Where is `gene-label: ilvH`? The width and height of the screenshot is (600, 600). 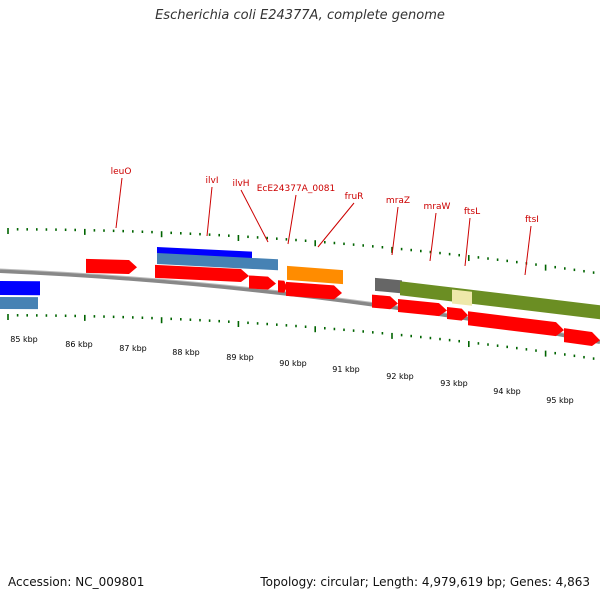
gene-label: ilvH is located at coordinates (240, 184).